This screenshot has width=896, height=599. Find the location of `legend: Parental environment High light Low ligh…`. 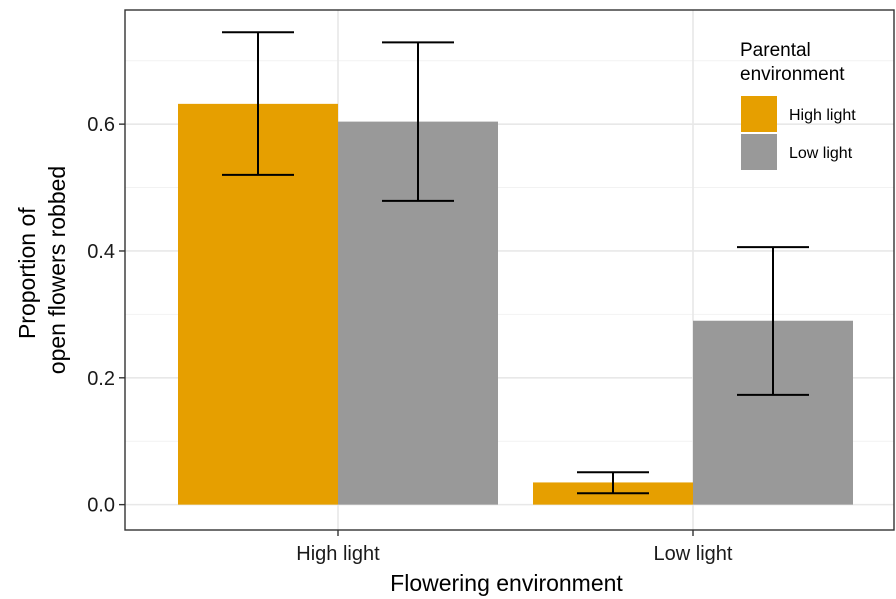

legend: Parental environment High light Low ligh… is located at coordinates (798, 105).